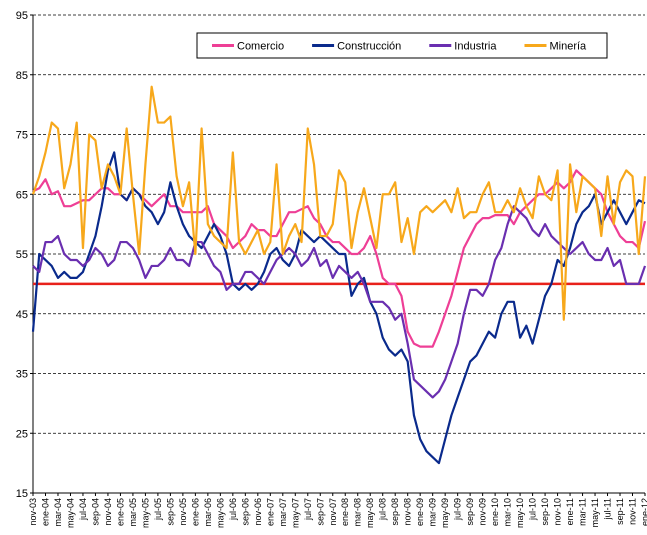  What do you see at coordinates (22, 76) in the screenshot?
I see `y-tick-label: 85` at bounding box center [22, 76].